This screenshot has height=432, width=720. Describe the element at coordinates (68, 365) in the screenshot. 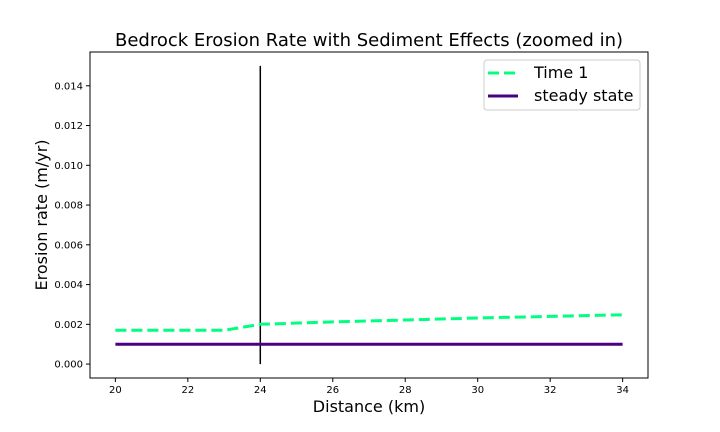

I see `y-tick-label: 0.000` at that location.